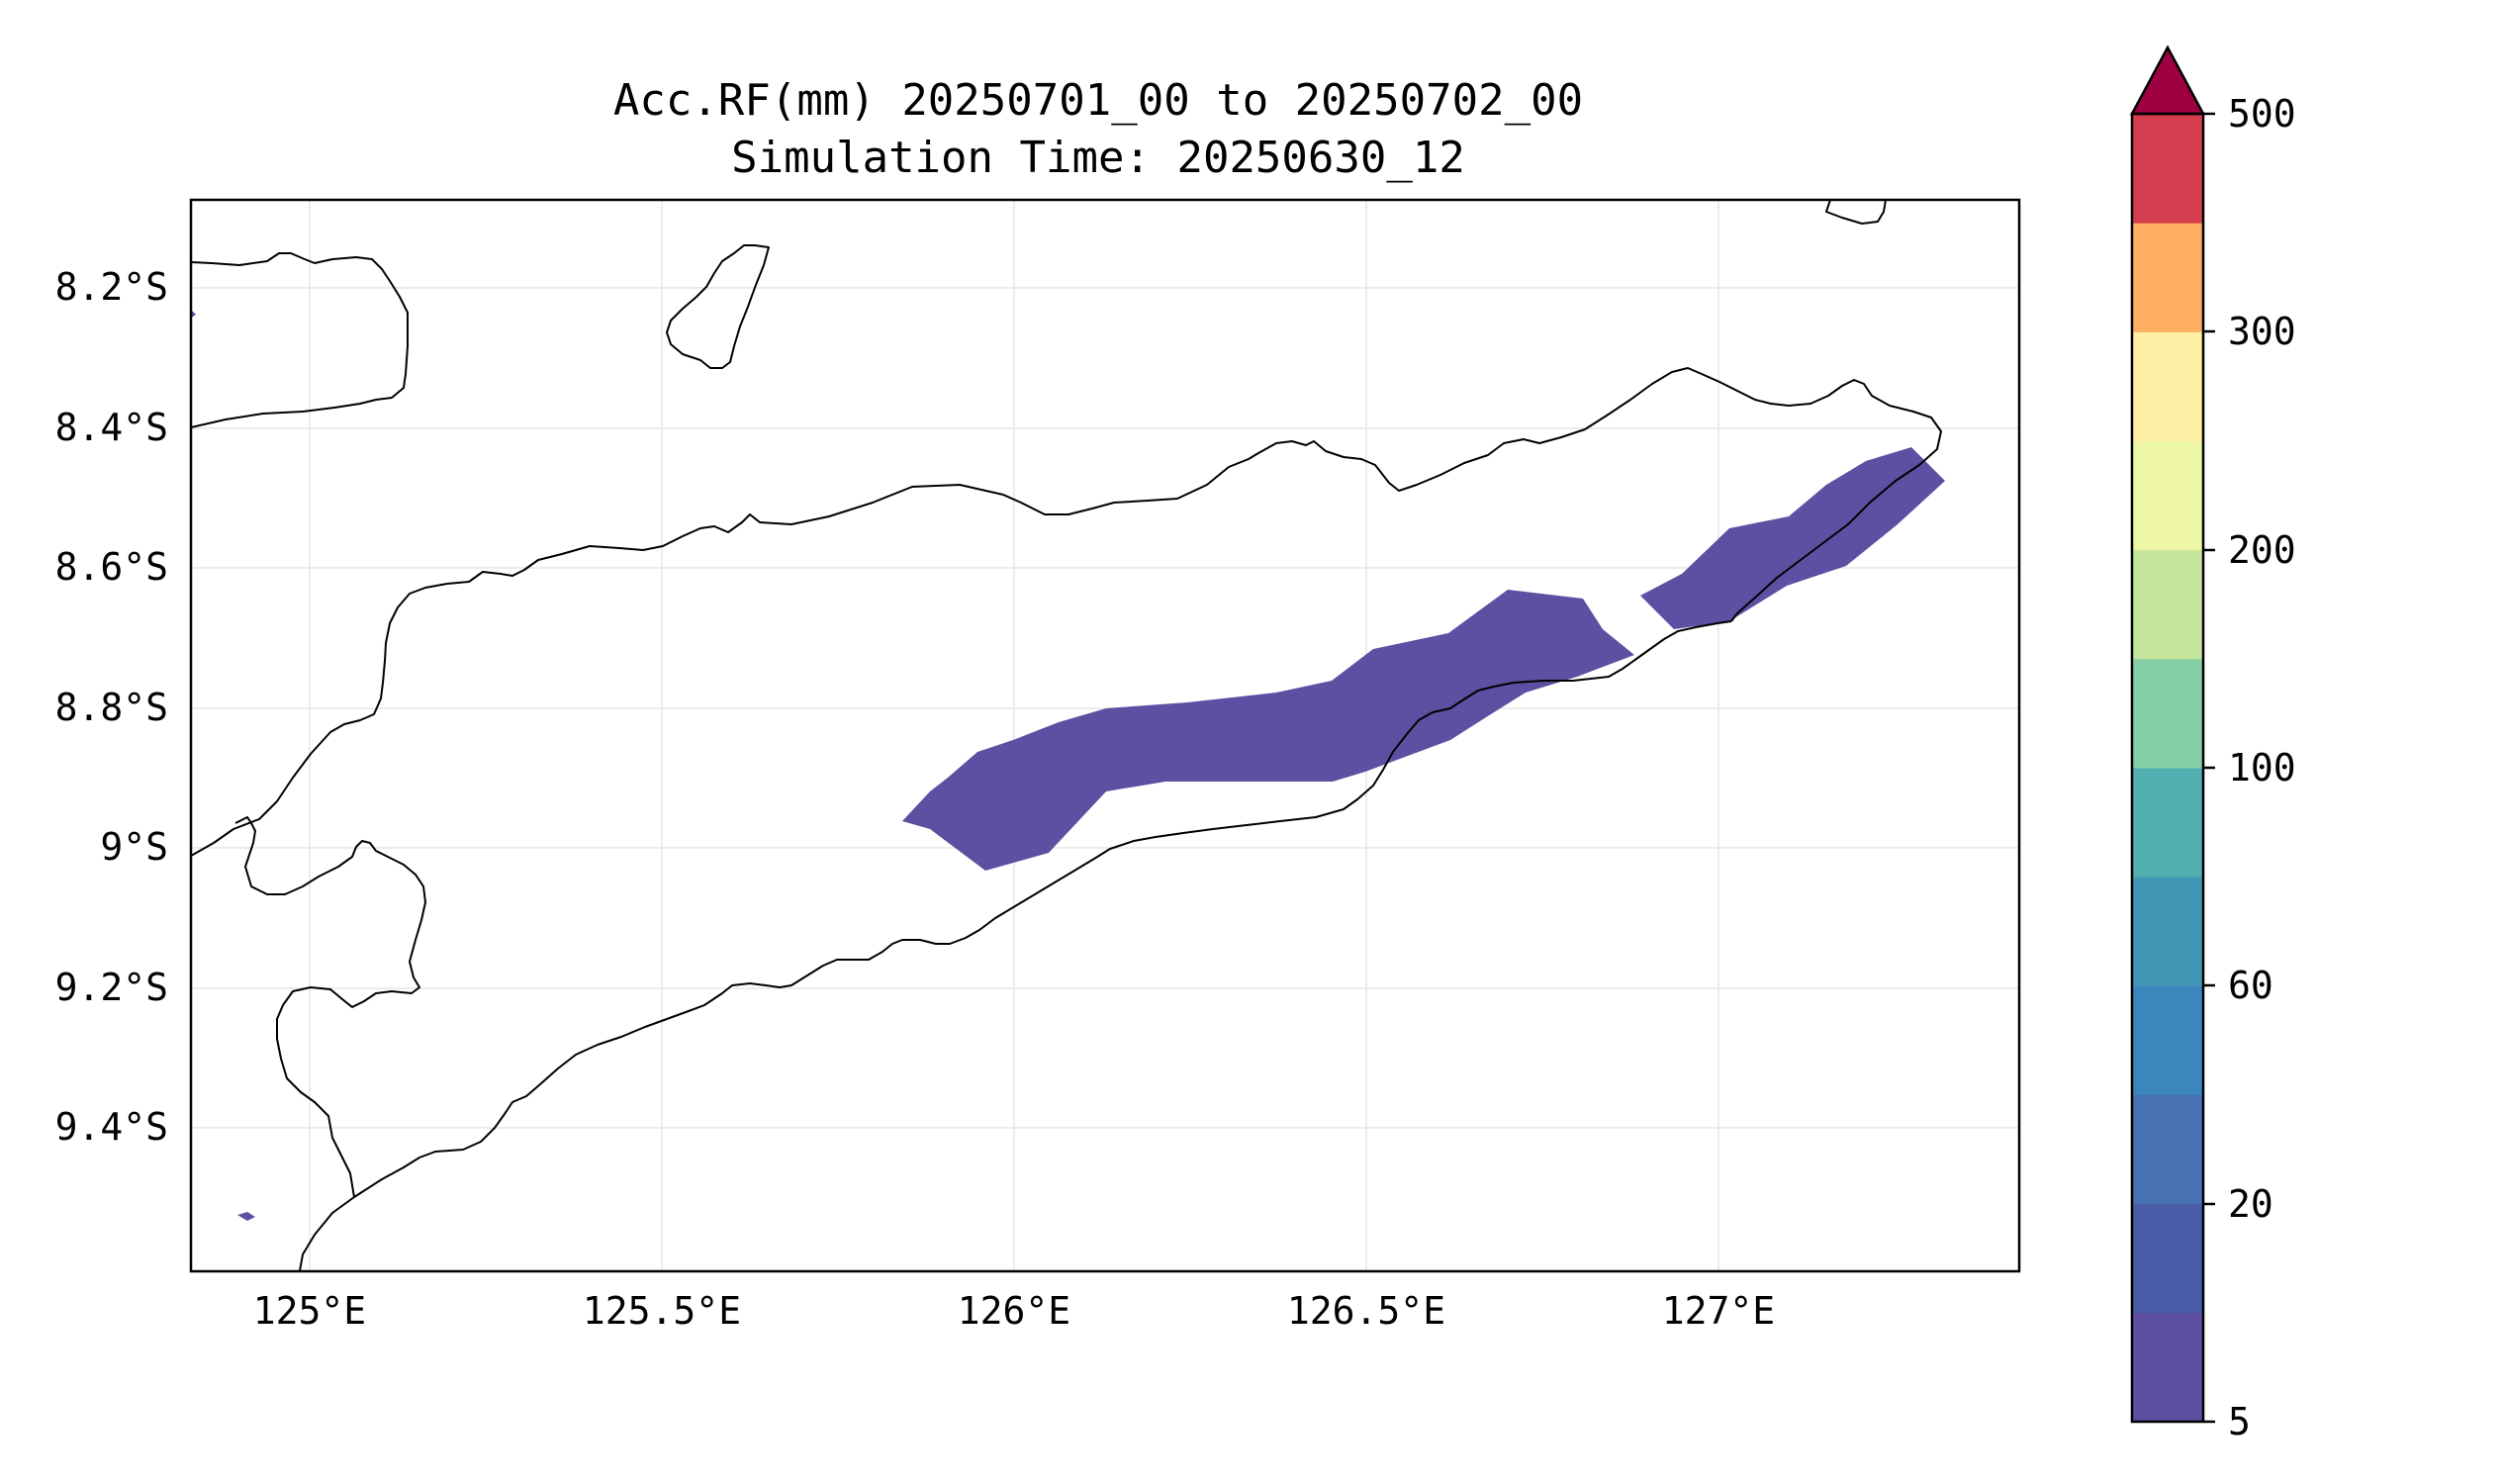  I want to click on rain-spot-south, so click(246, 1216).